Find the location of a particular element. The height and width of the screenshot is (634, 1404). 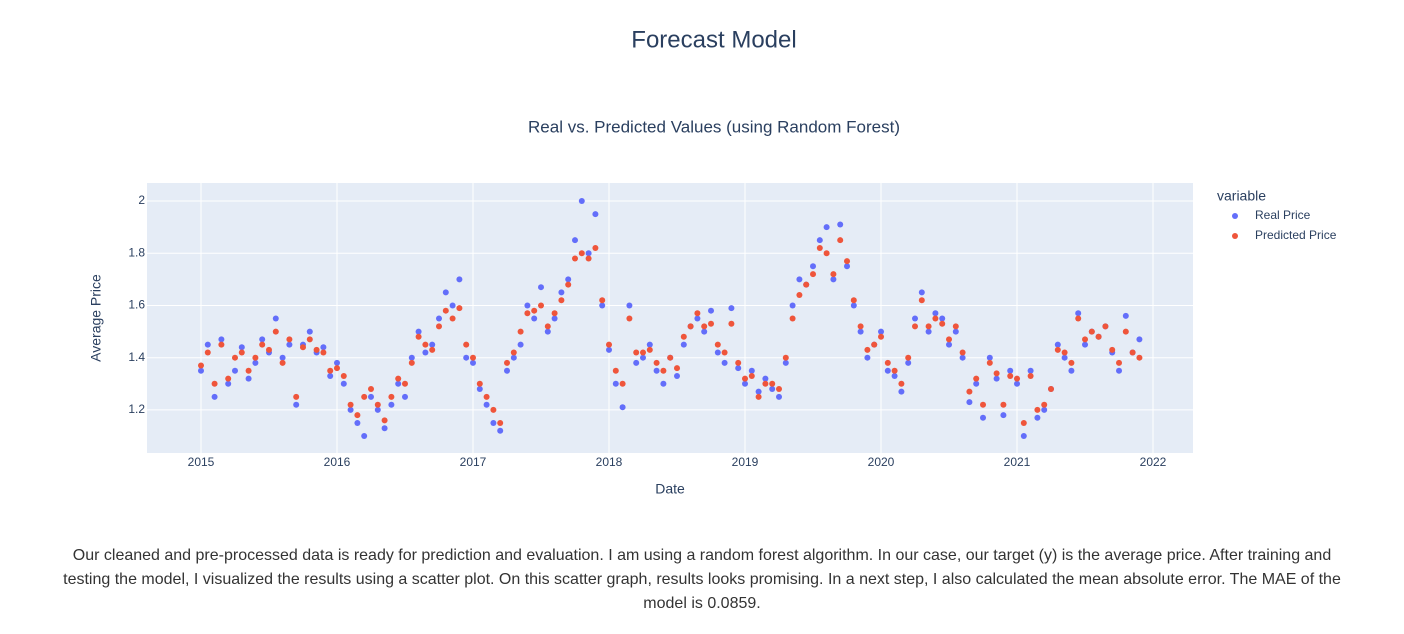

y-tick-label: 1.2 is located at coordinates (136, 409).